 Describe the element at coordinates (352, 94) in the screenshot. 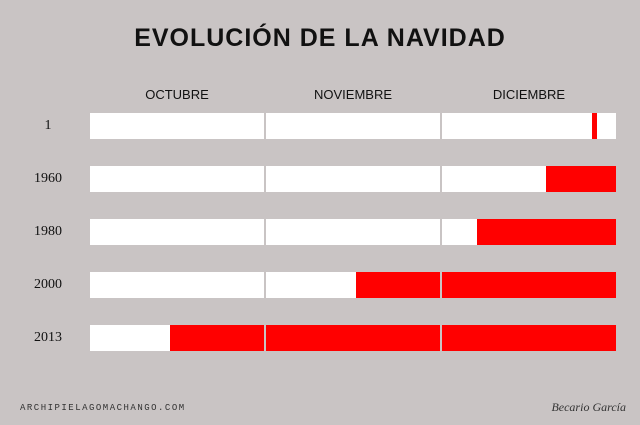

I see `month-label-november: NOVIEMBRE` at that location.